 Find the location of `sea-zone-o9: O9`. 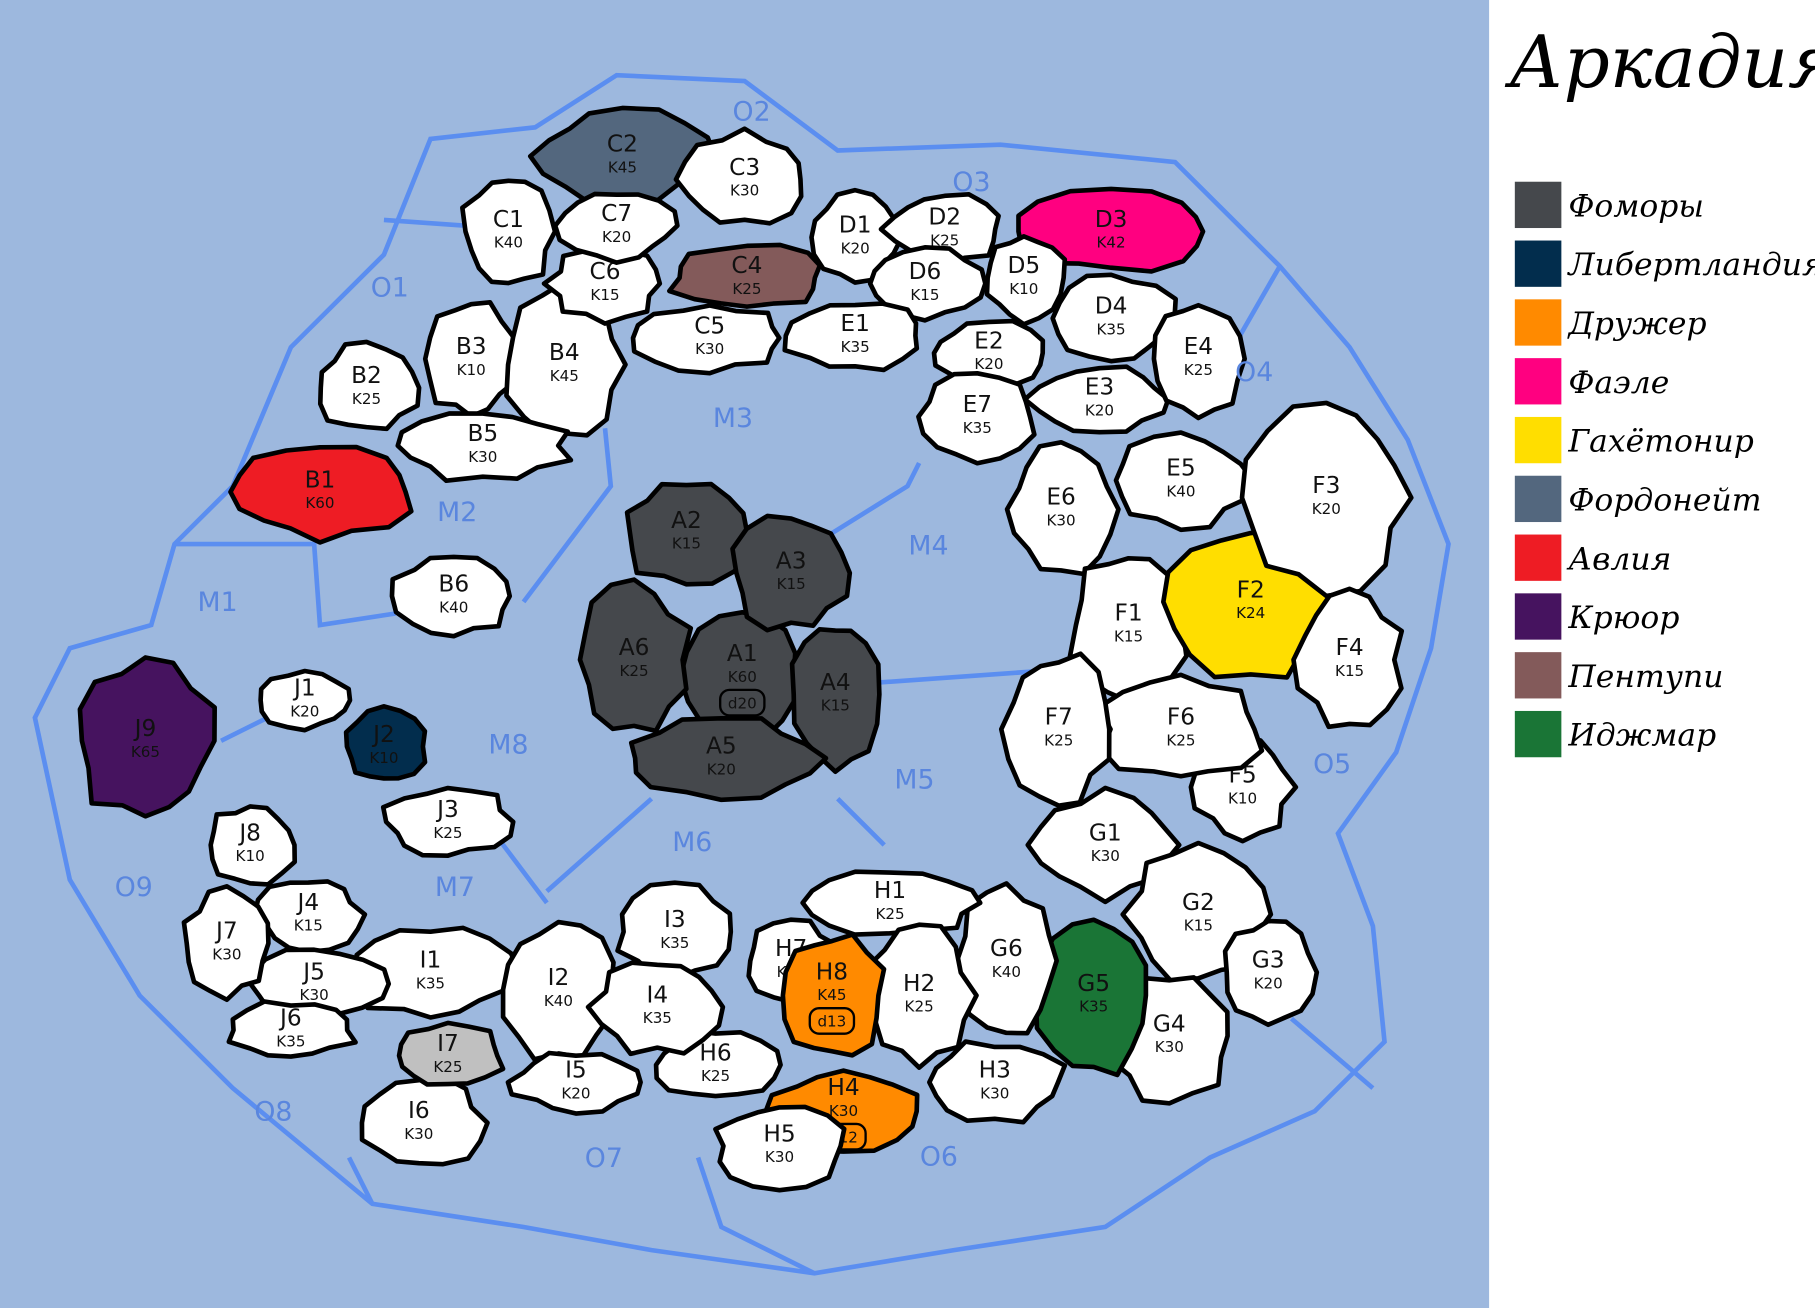

sea-zone-o9: O9 is located at coordinates (134, 887).